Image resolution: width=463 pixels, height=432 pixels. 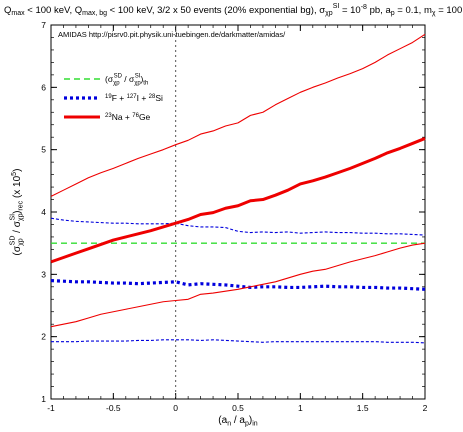 I want to click on y-tick-label: 4, so click(x=43, y=212).